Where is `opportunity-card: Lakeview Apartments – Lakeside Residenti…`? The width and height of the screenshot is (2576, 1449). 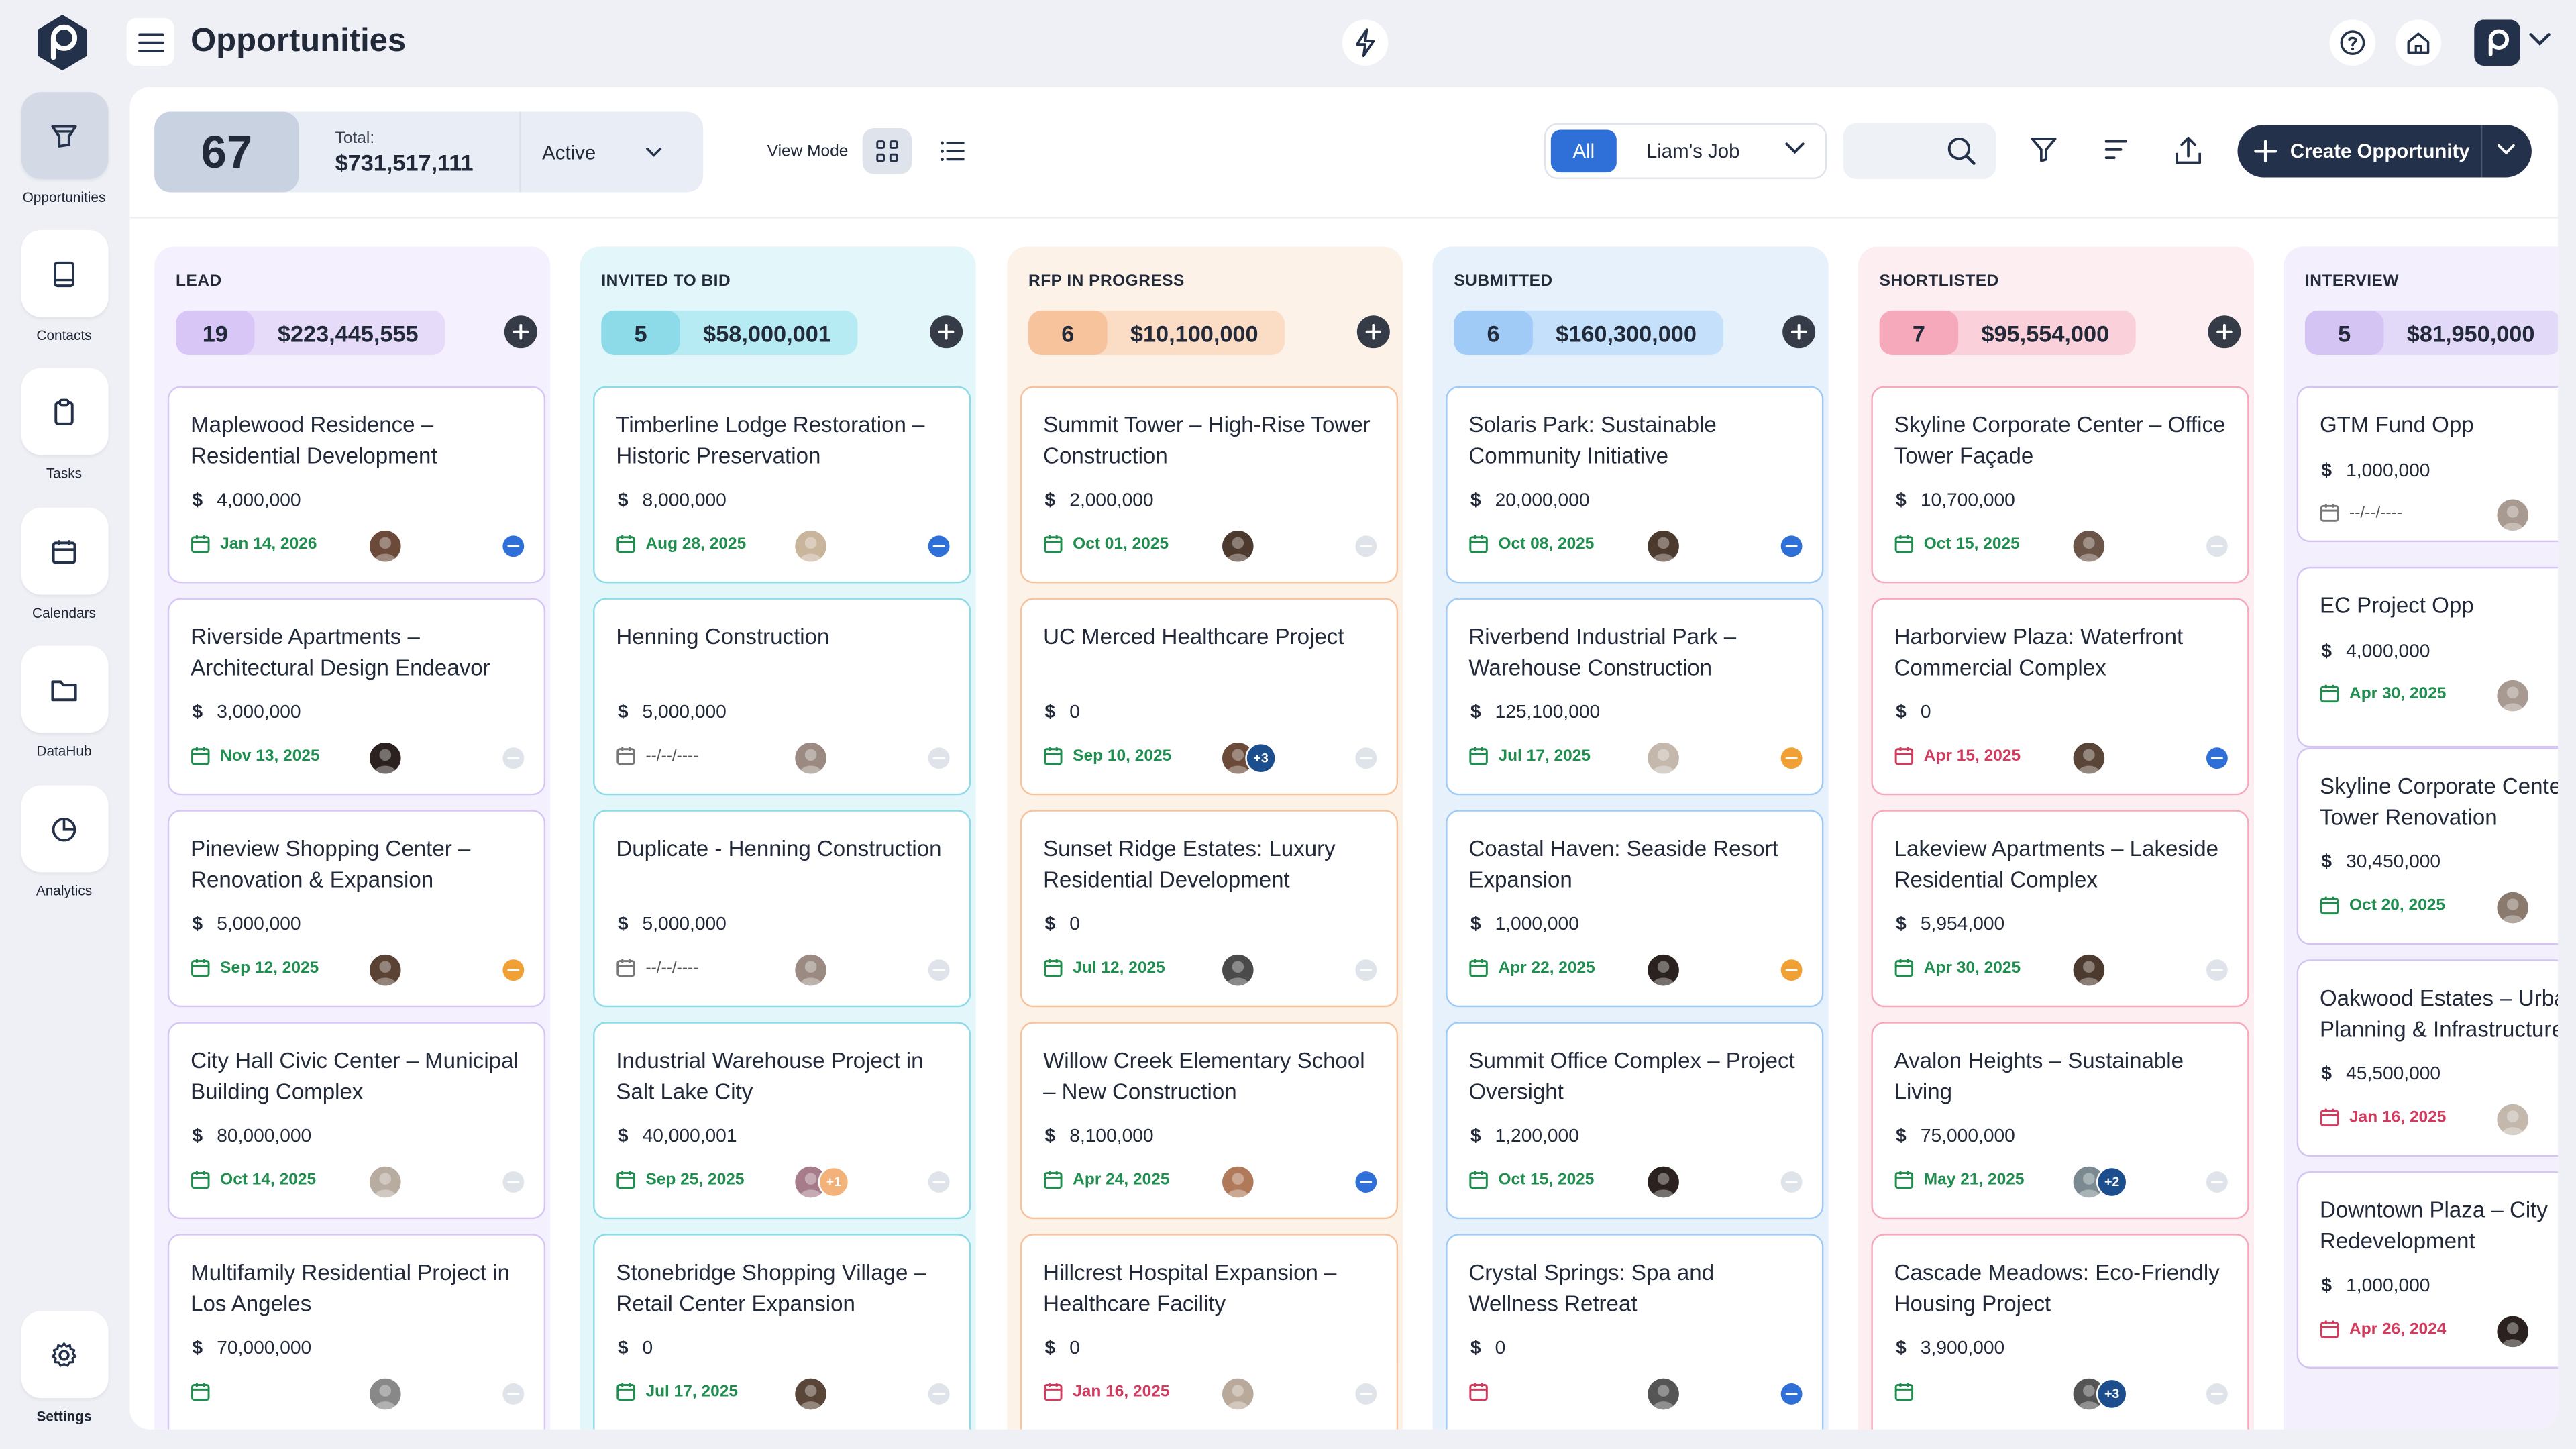
opportunity-card: Lakeview Apartments – Lakeside Residenti… is located at coordinates (2060, 909).